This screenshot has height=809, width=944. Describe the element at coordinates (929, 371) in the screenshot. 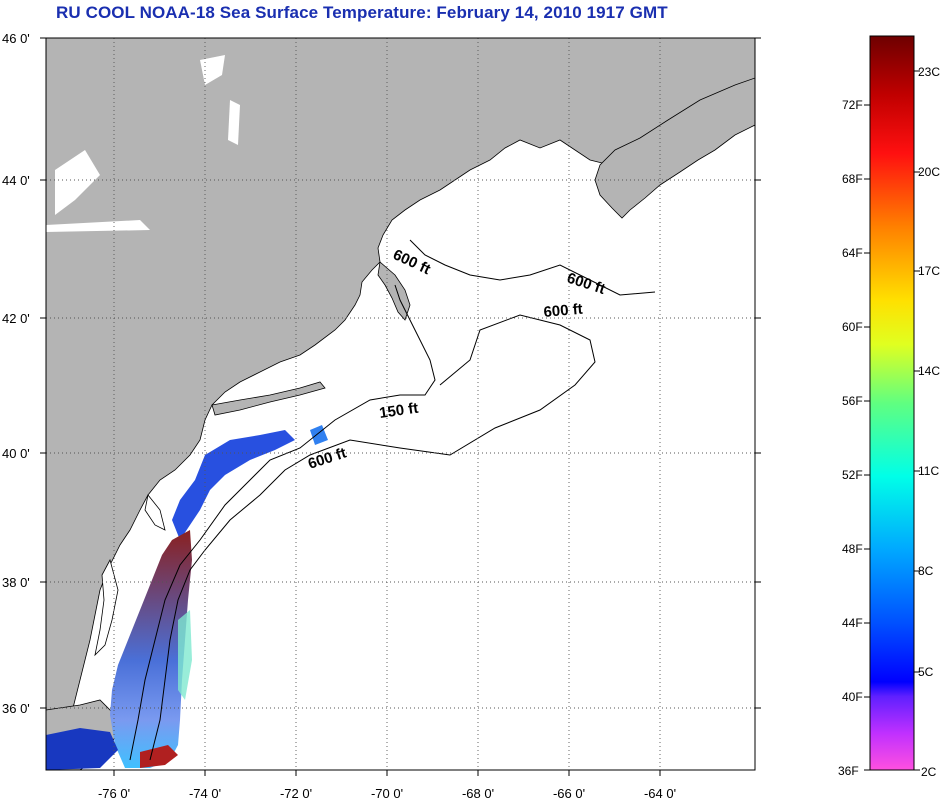

I see `colorbar-label-14c: 14C` at that location.